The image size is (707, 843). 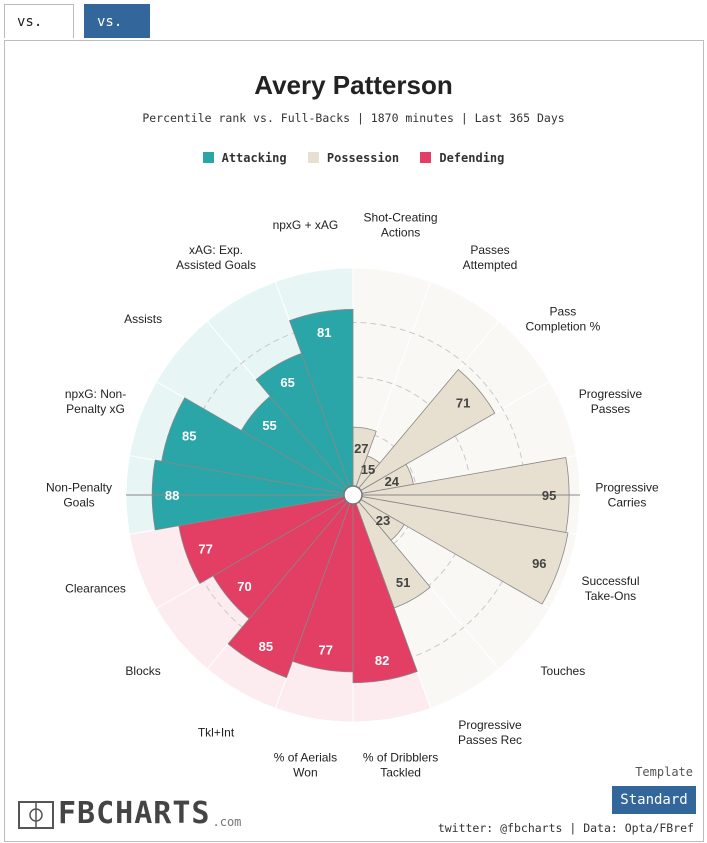 What do you see at coordinates (539, 563) in the screenshot?
I see `value-label: 96` at bounding box center [539, 563].